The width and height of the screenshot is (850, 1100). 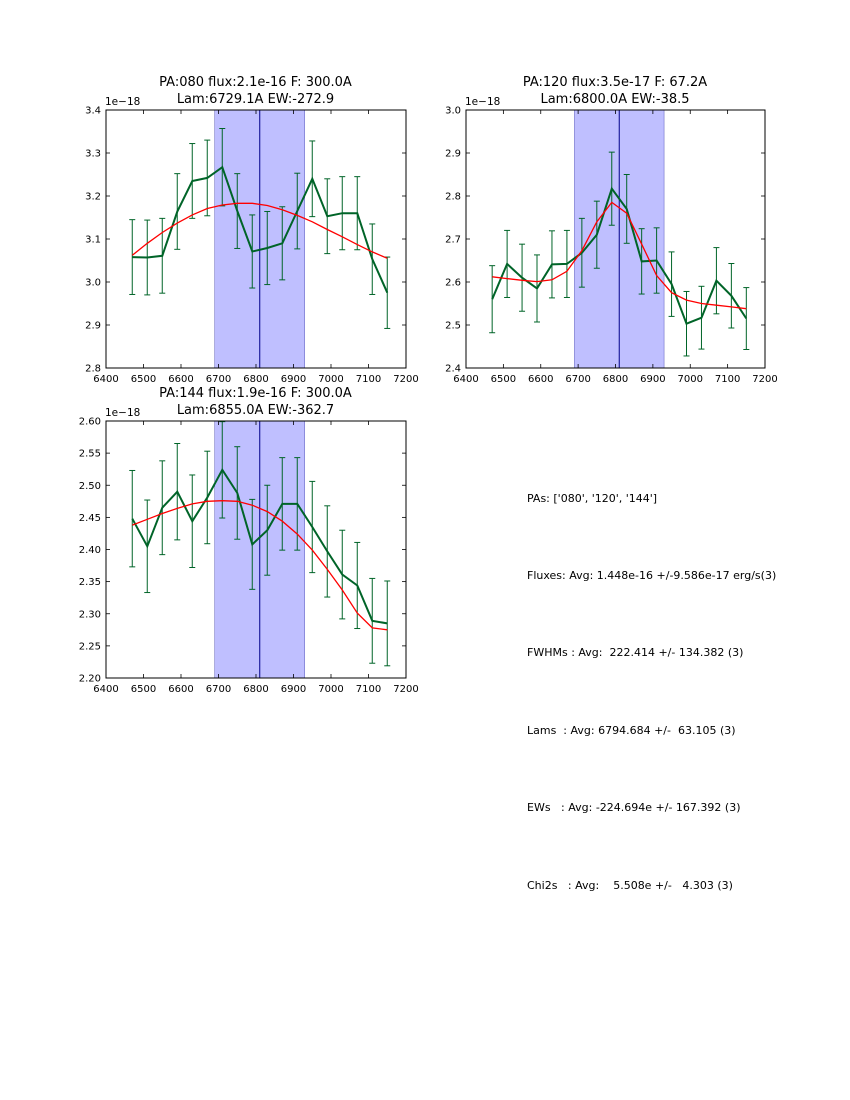 What do you see at coordinates (90, 454) in the screenshot?
I see `y-tick-label: 2.55` at bounding box center [90, 454].